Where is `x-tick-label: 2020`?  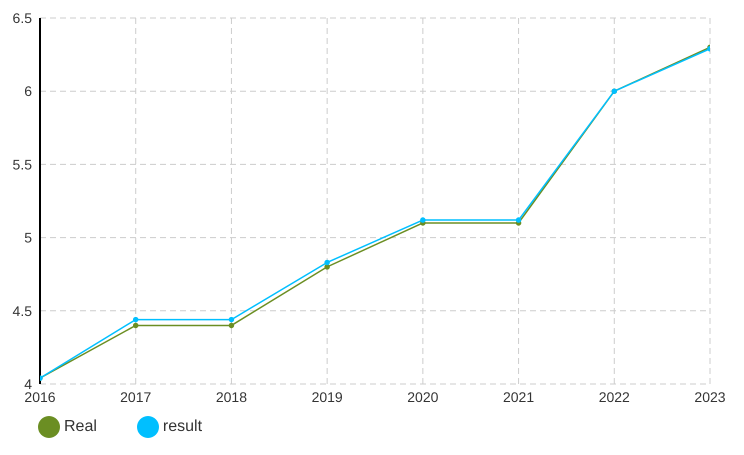
x-tick-label: 2020 is located at coordinates (423, 396).